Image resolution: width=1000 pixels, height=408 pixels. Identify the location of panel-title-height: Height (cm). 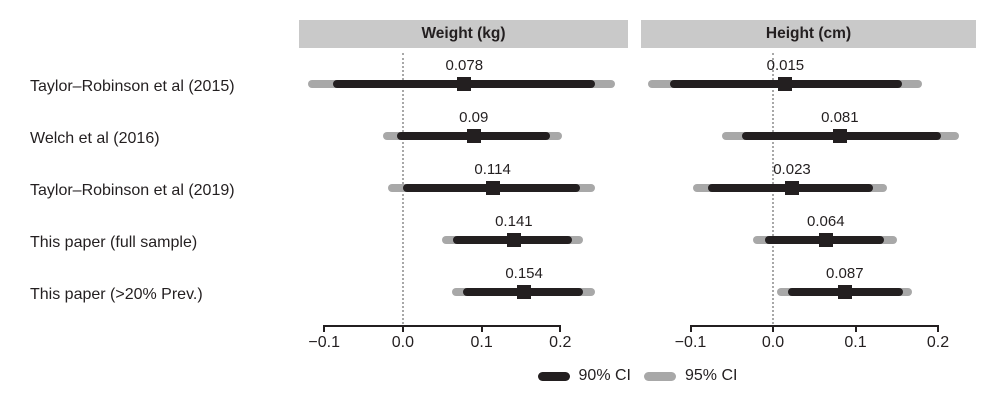
(808, 33).